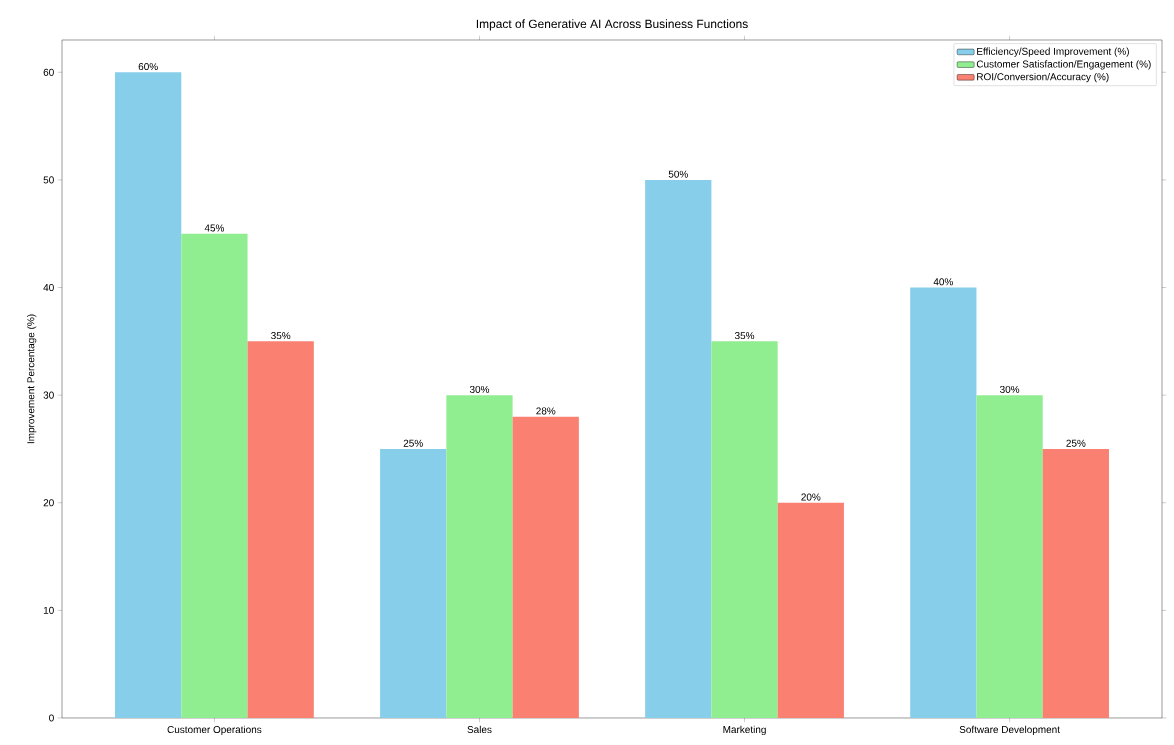 The image size is (1174, 745). I want to click on x-tick-label: Software Development, so click(1009, 730).